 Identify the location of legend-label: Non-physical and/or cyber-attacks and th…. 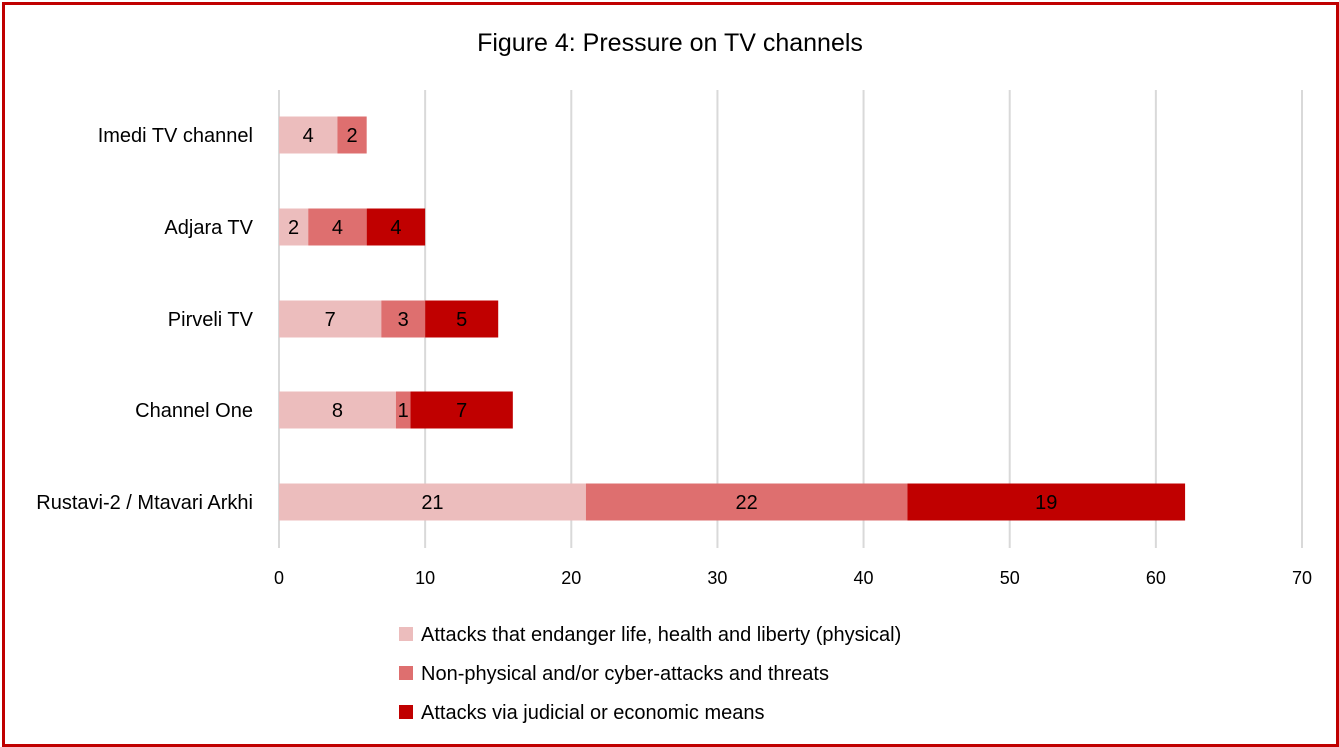
(625, 674).